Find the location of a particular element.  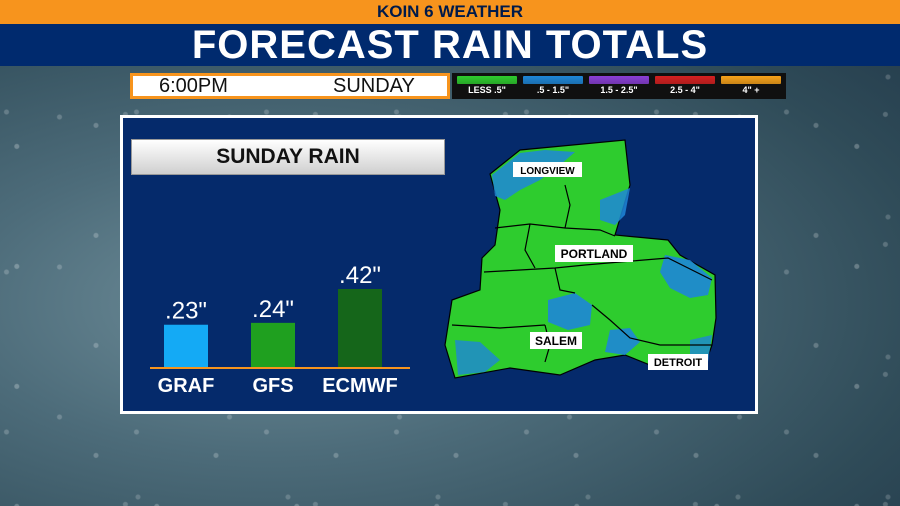

city-label-portland: PORTLAND is located at coordinates (594, 253).